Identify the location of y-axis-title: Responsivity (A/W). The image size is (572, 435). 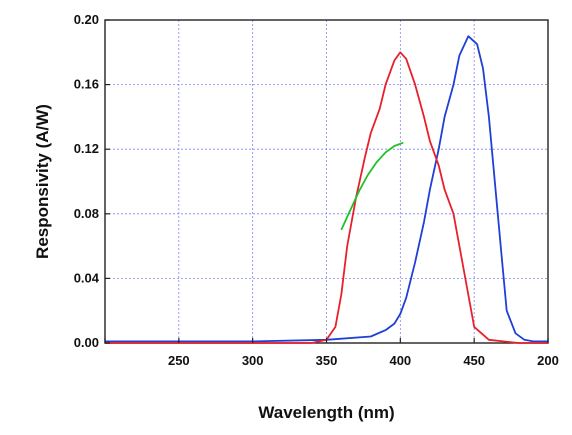
(42, 181).